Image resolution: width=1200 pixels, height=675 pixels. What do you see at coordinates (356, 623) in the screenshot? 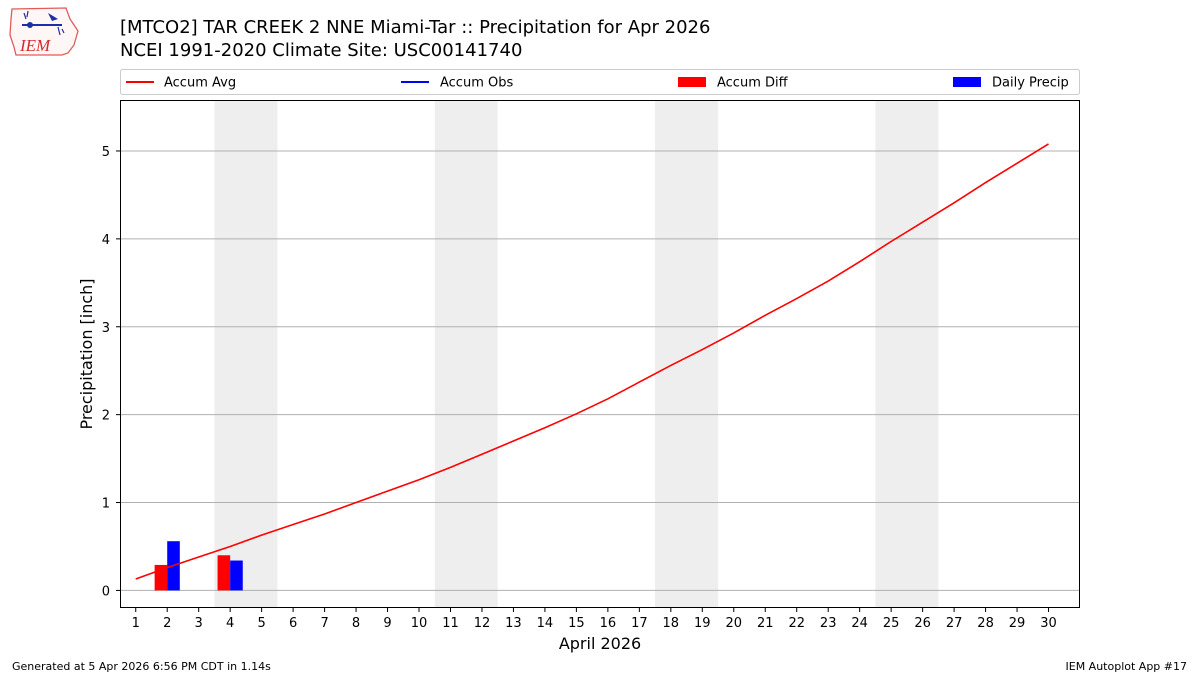
I see `x-tick-label-8: 8` at bounding box center [356, 623].